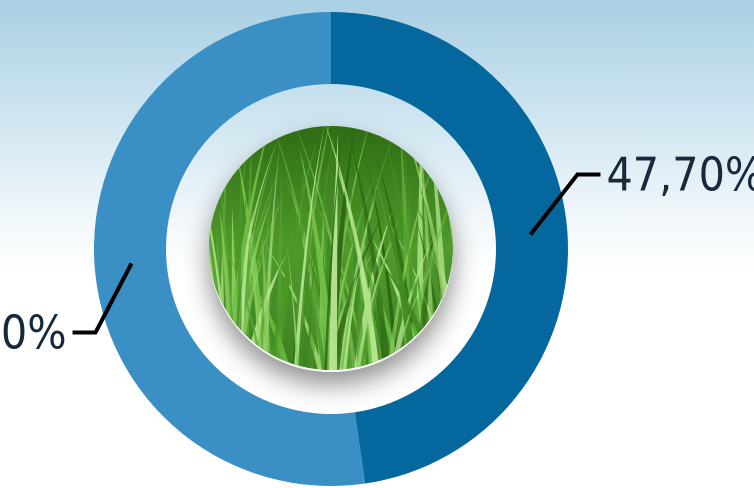  What do you see at coordinates (33, 332) in the screenshot?
I see `slice-label-2: 52,30%` at bounding box center [33, 332].